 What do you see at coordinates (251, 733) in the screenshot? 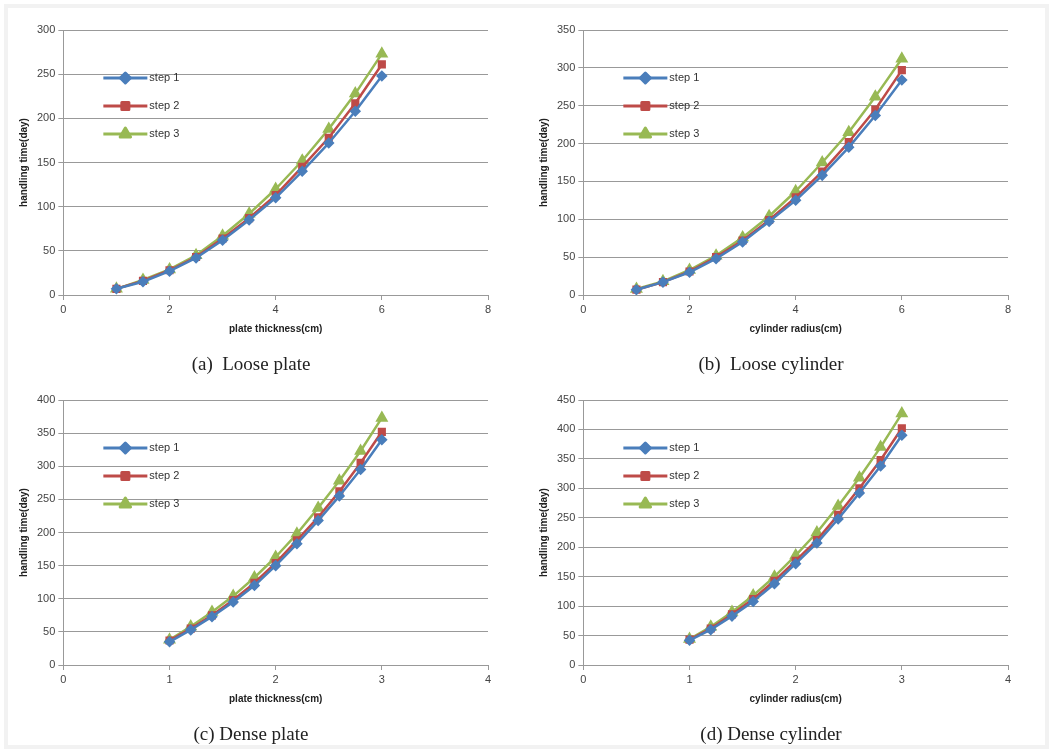
I see `text: (c) Dense plate` at bounding box center [251, 733].